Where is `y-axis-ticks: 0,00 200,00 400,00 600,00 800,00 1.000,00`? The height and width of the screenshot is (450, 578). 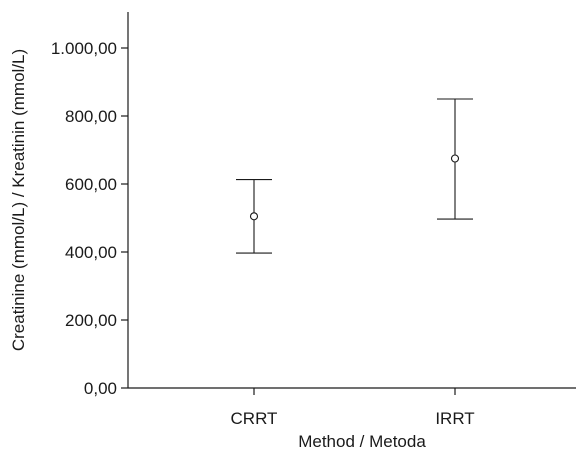
y-axis-ticks: 0,00 200,00 400,00 600,00 800,00 1.000,00 is located at coordinates (89, 218).